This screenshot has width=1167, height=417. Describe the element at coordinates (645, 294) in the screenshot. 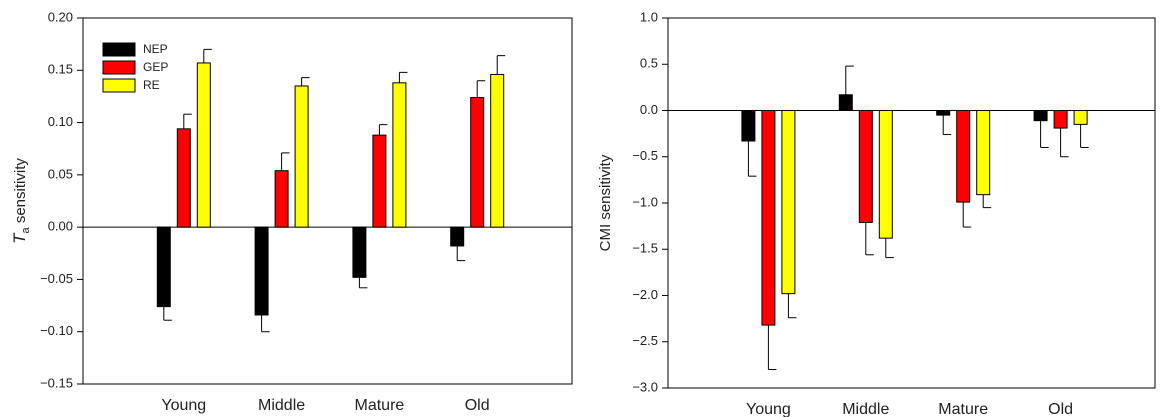

I see `y-tick-label: −2.0` at that location.